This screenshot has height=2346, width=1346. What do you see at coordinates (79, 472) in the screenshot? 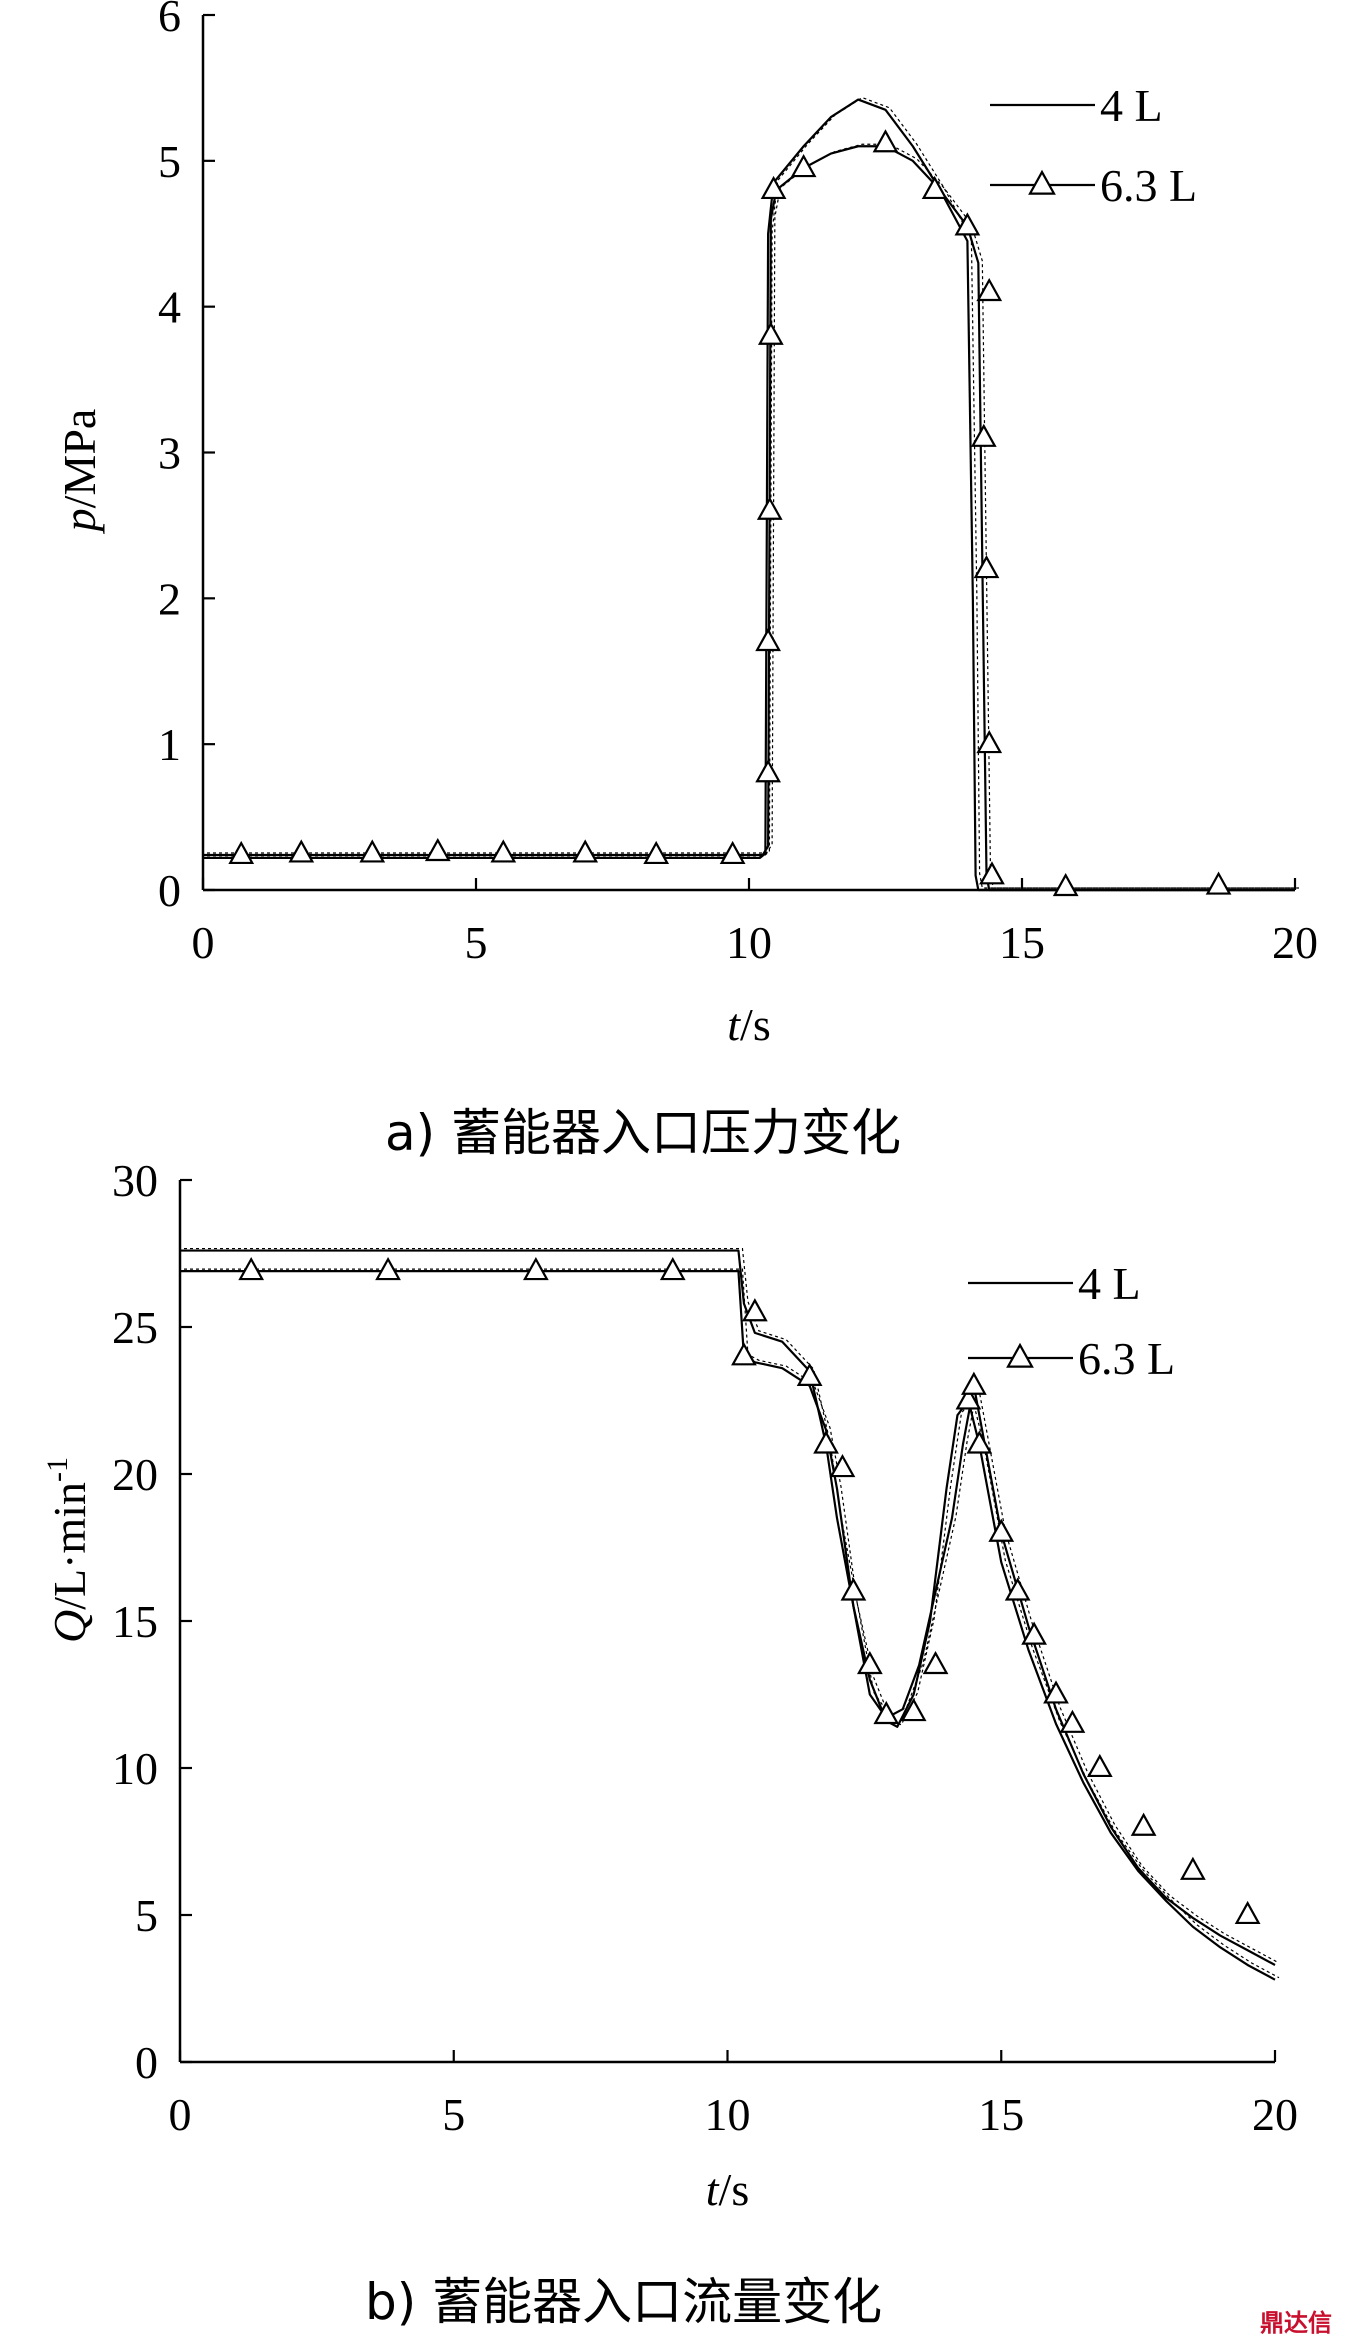
I see `y-axis-label: p/MPa` at bounding box center [79, 472].